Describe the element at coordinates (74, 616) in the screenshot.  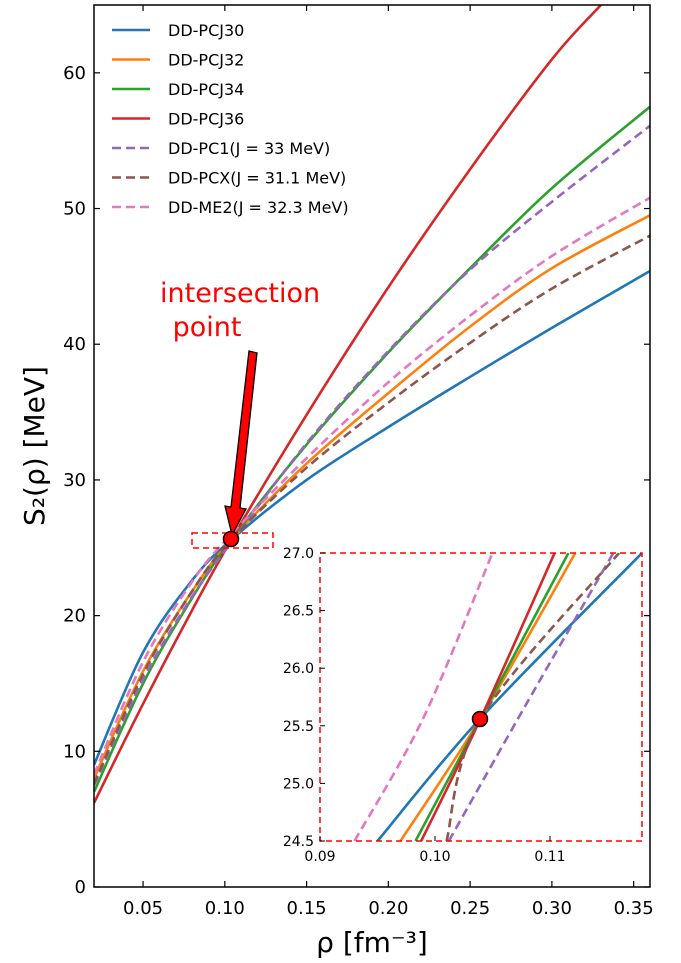
I see `y-tick-label: 20` at that location.